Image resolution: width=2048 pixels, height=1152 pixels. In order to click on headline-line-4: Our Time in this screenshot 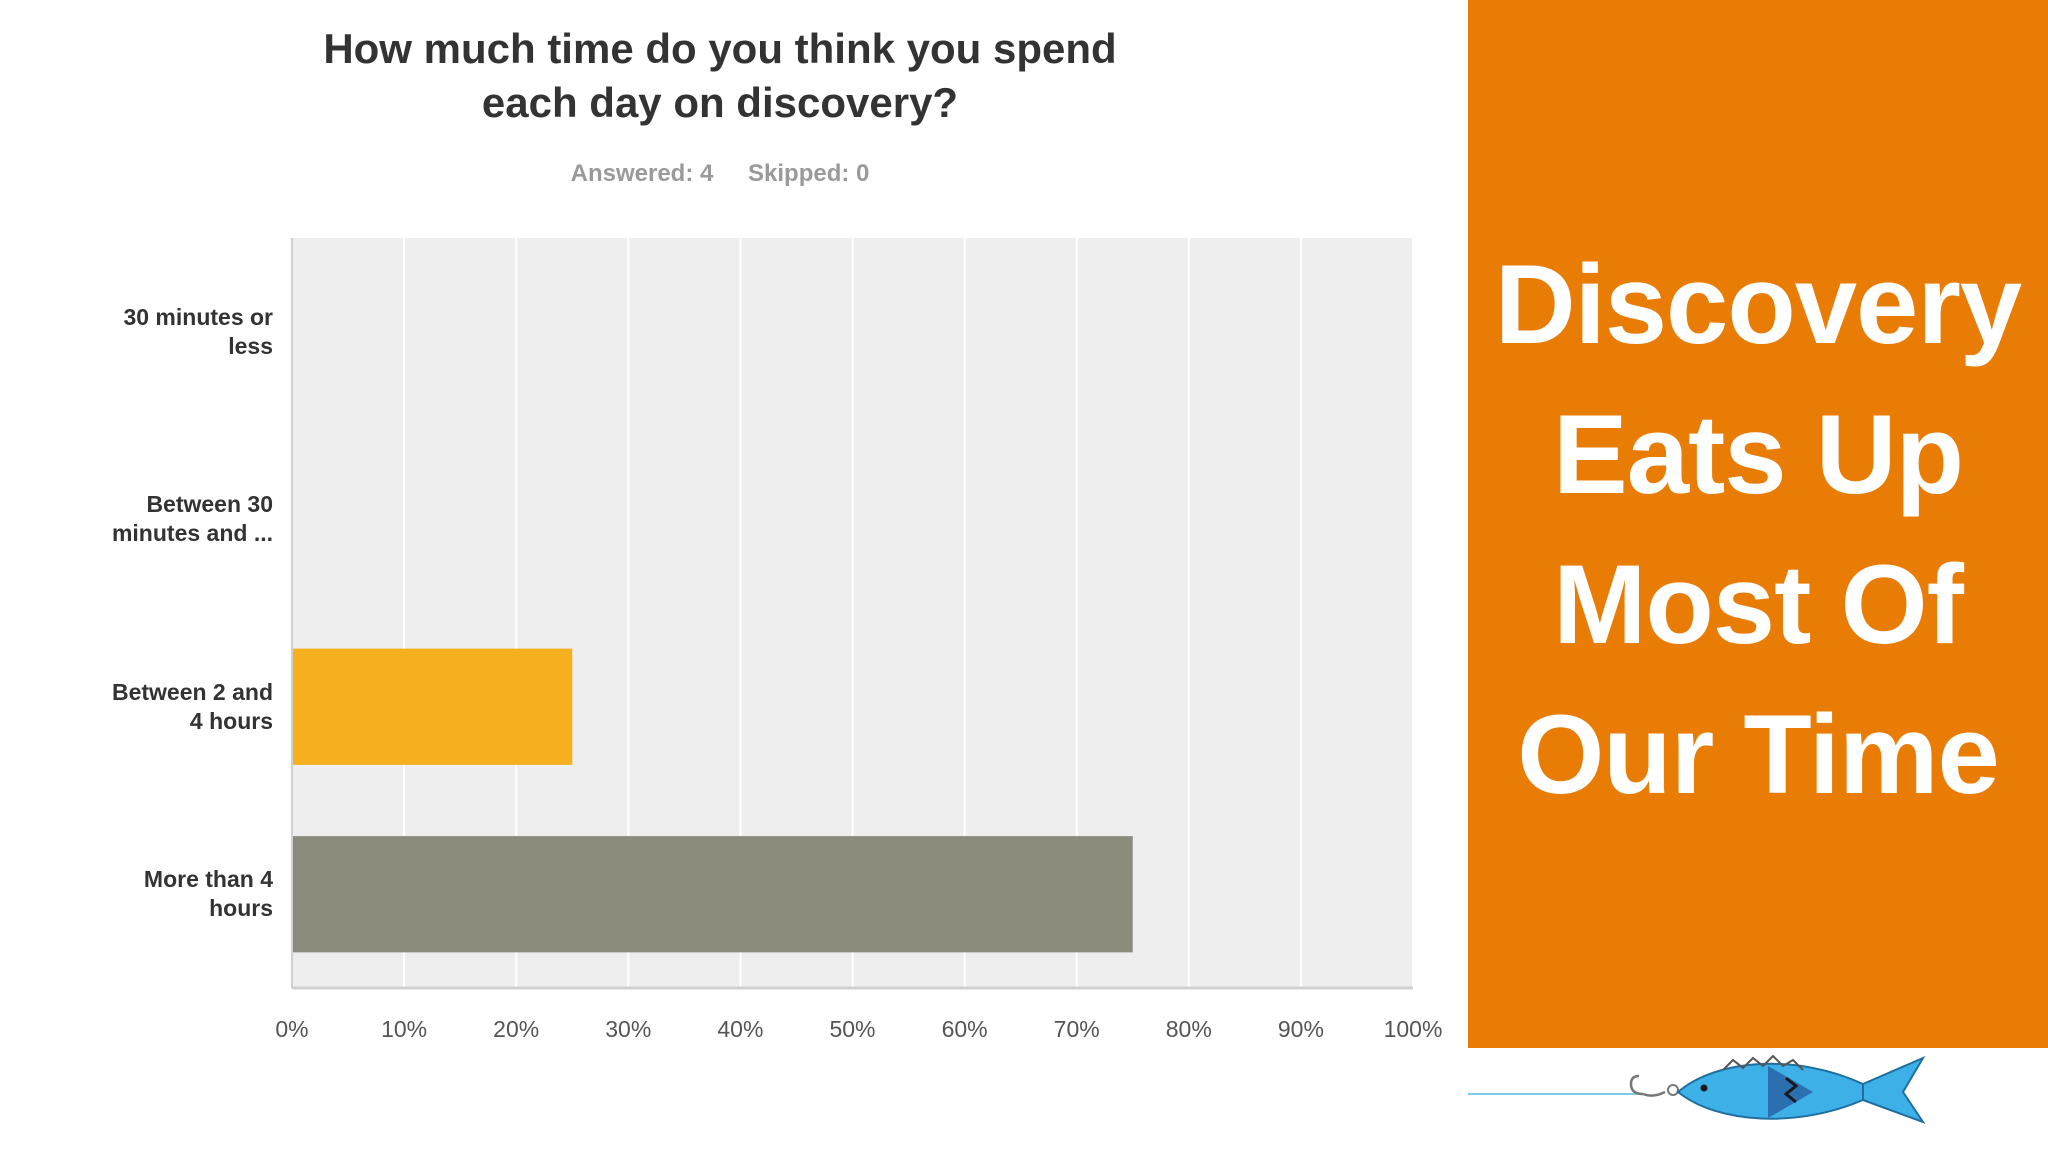, I will do `click(1758, 754)`.